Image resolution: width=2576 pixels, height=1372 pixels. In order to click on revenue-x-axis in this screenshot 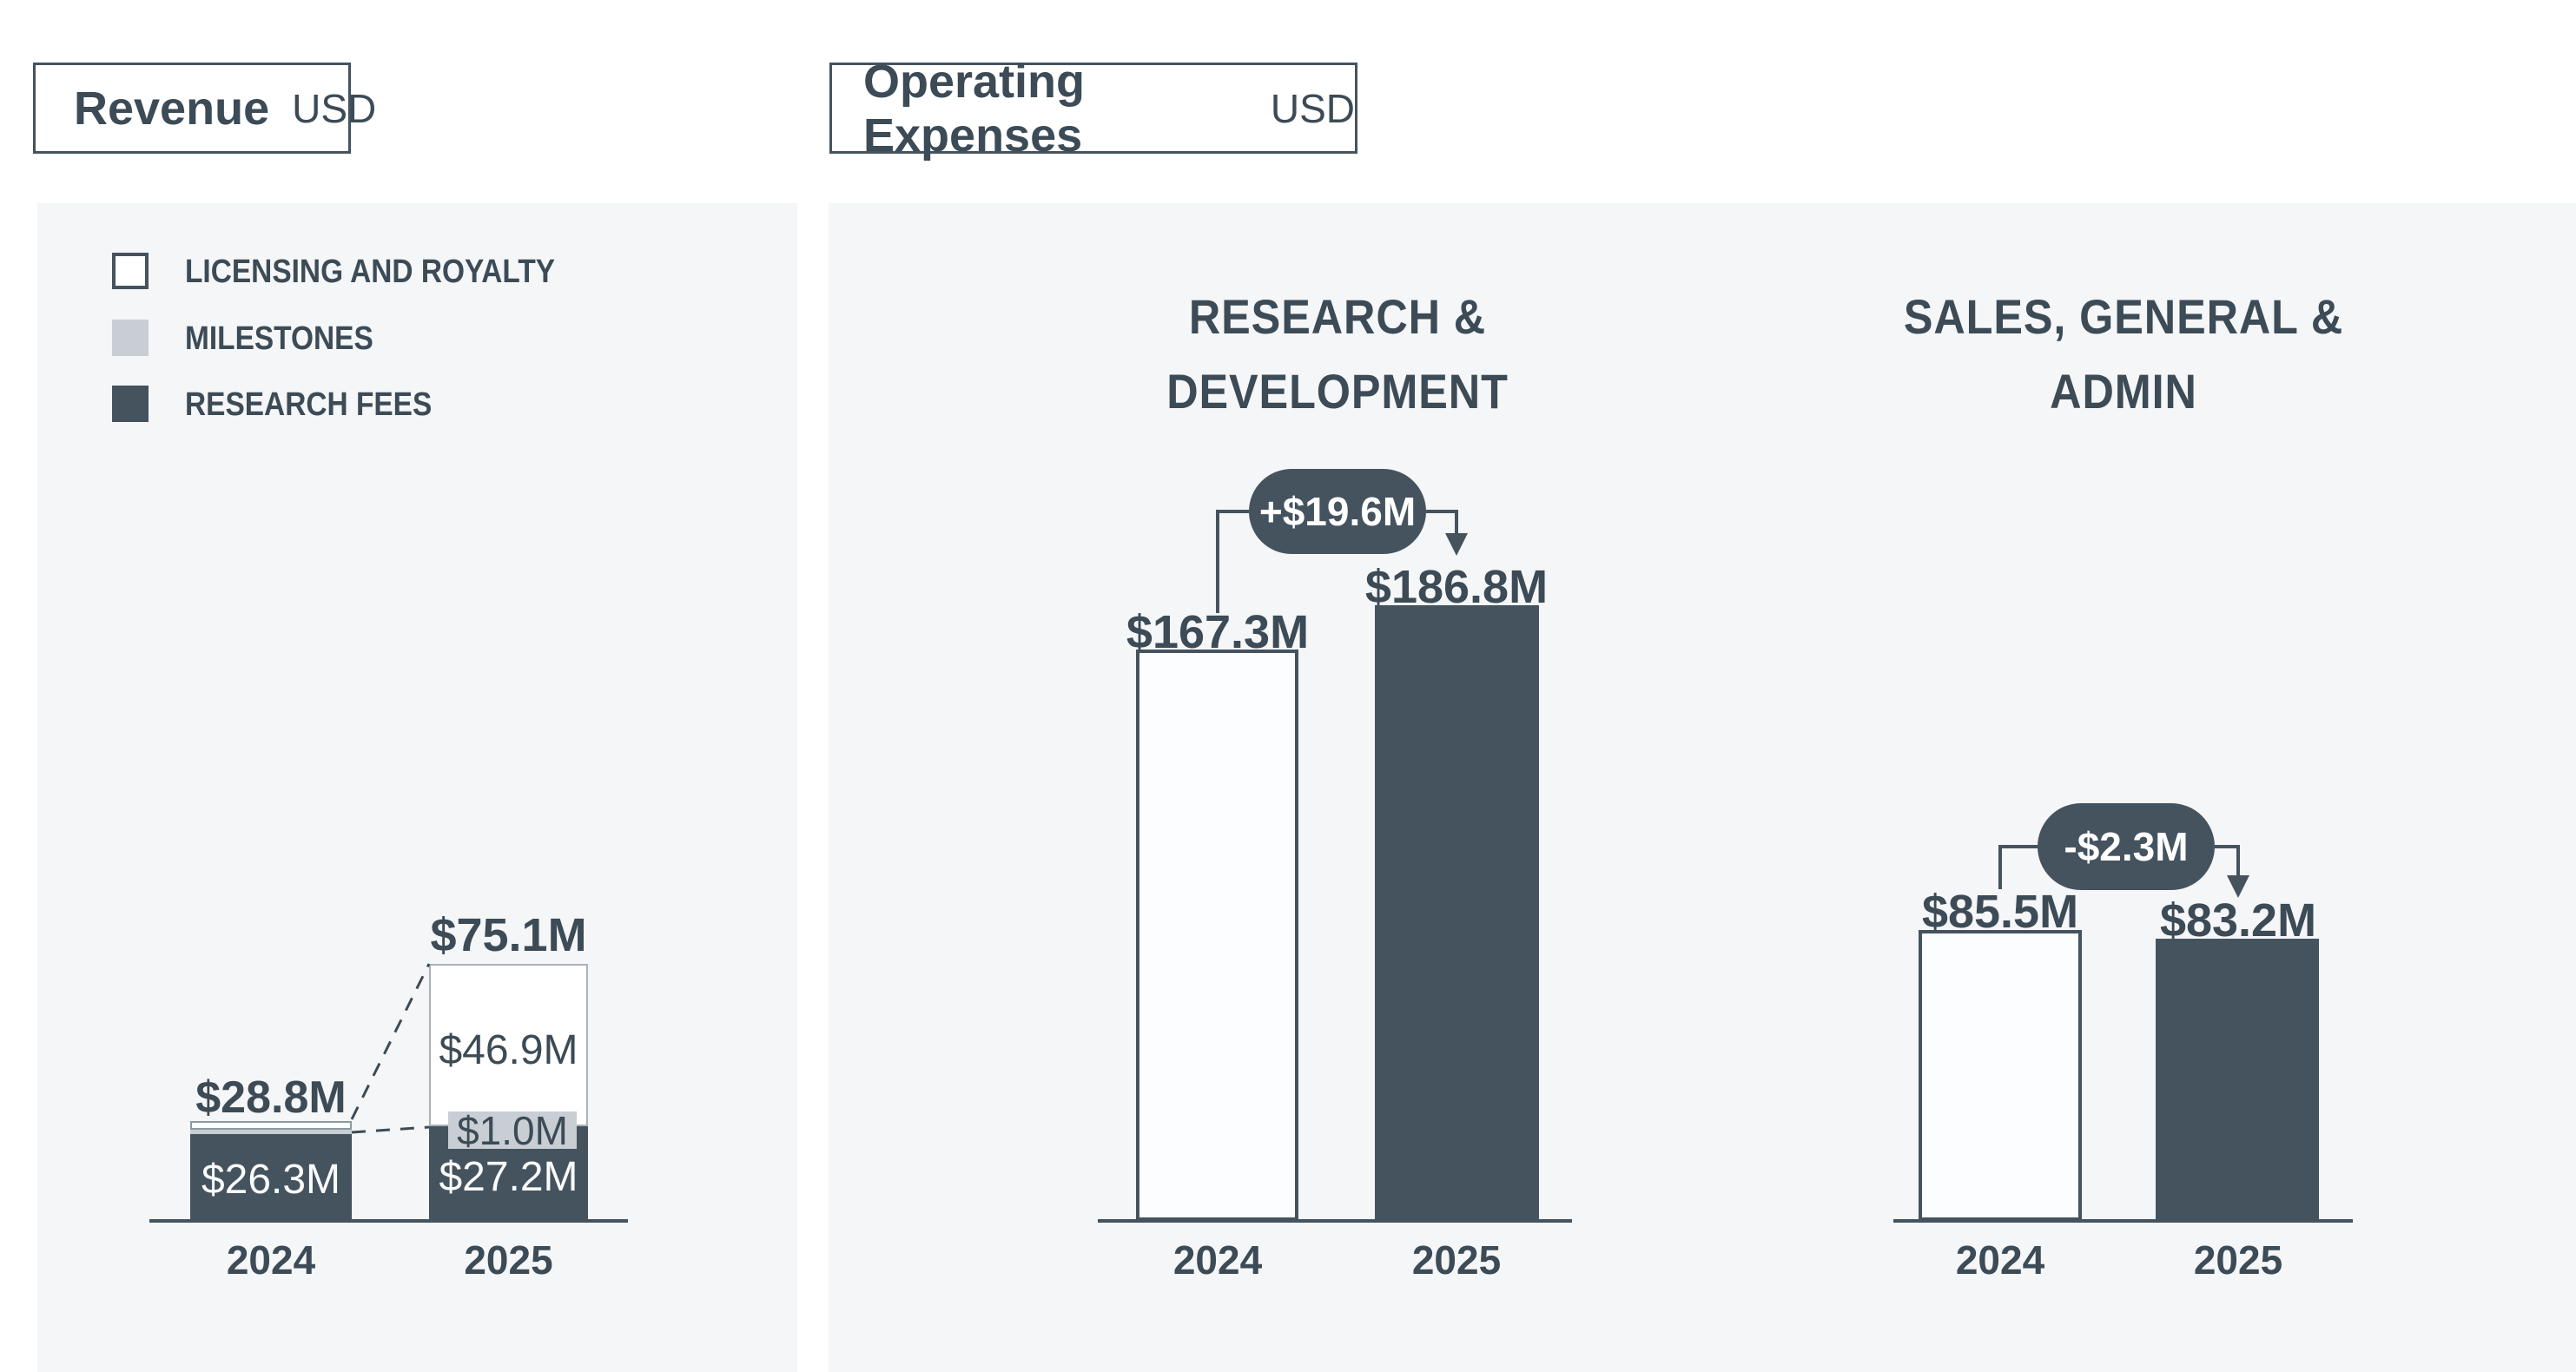, I will do `click(388, 1221)`.